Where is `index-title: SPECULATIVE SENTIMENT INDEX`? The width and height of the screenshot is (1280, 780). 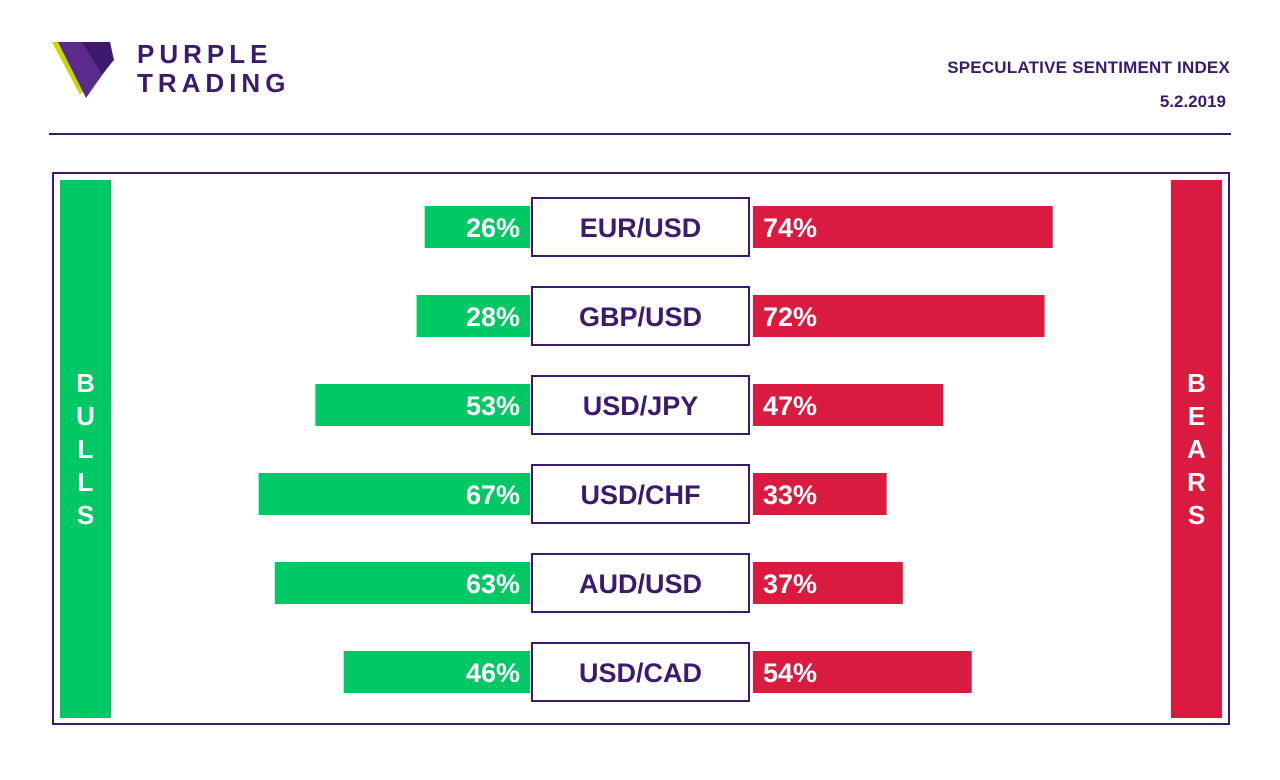
index-title: SPECULATIVE SENTIMENT INDEX is located at coordinates (1088, 67).